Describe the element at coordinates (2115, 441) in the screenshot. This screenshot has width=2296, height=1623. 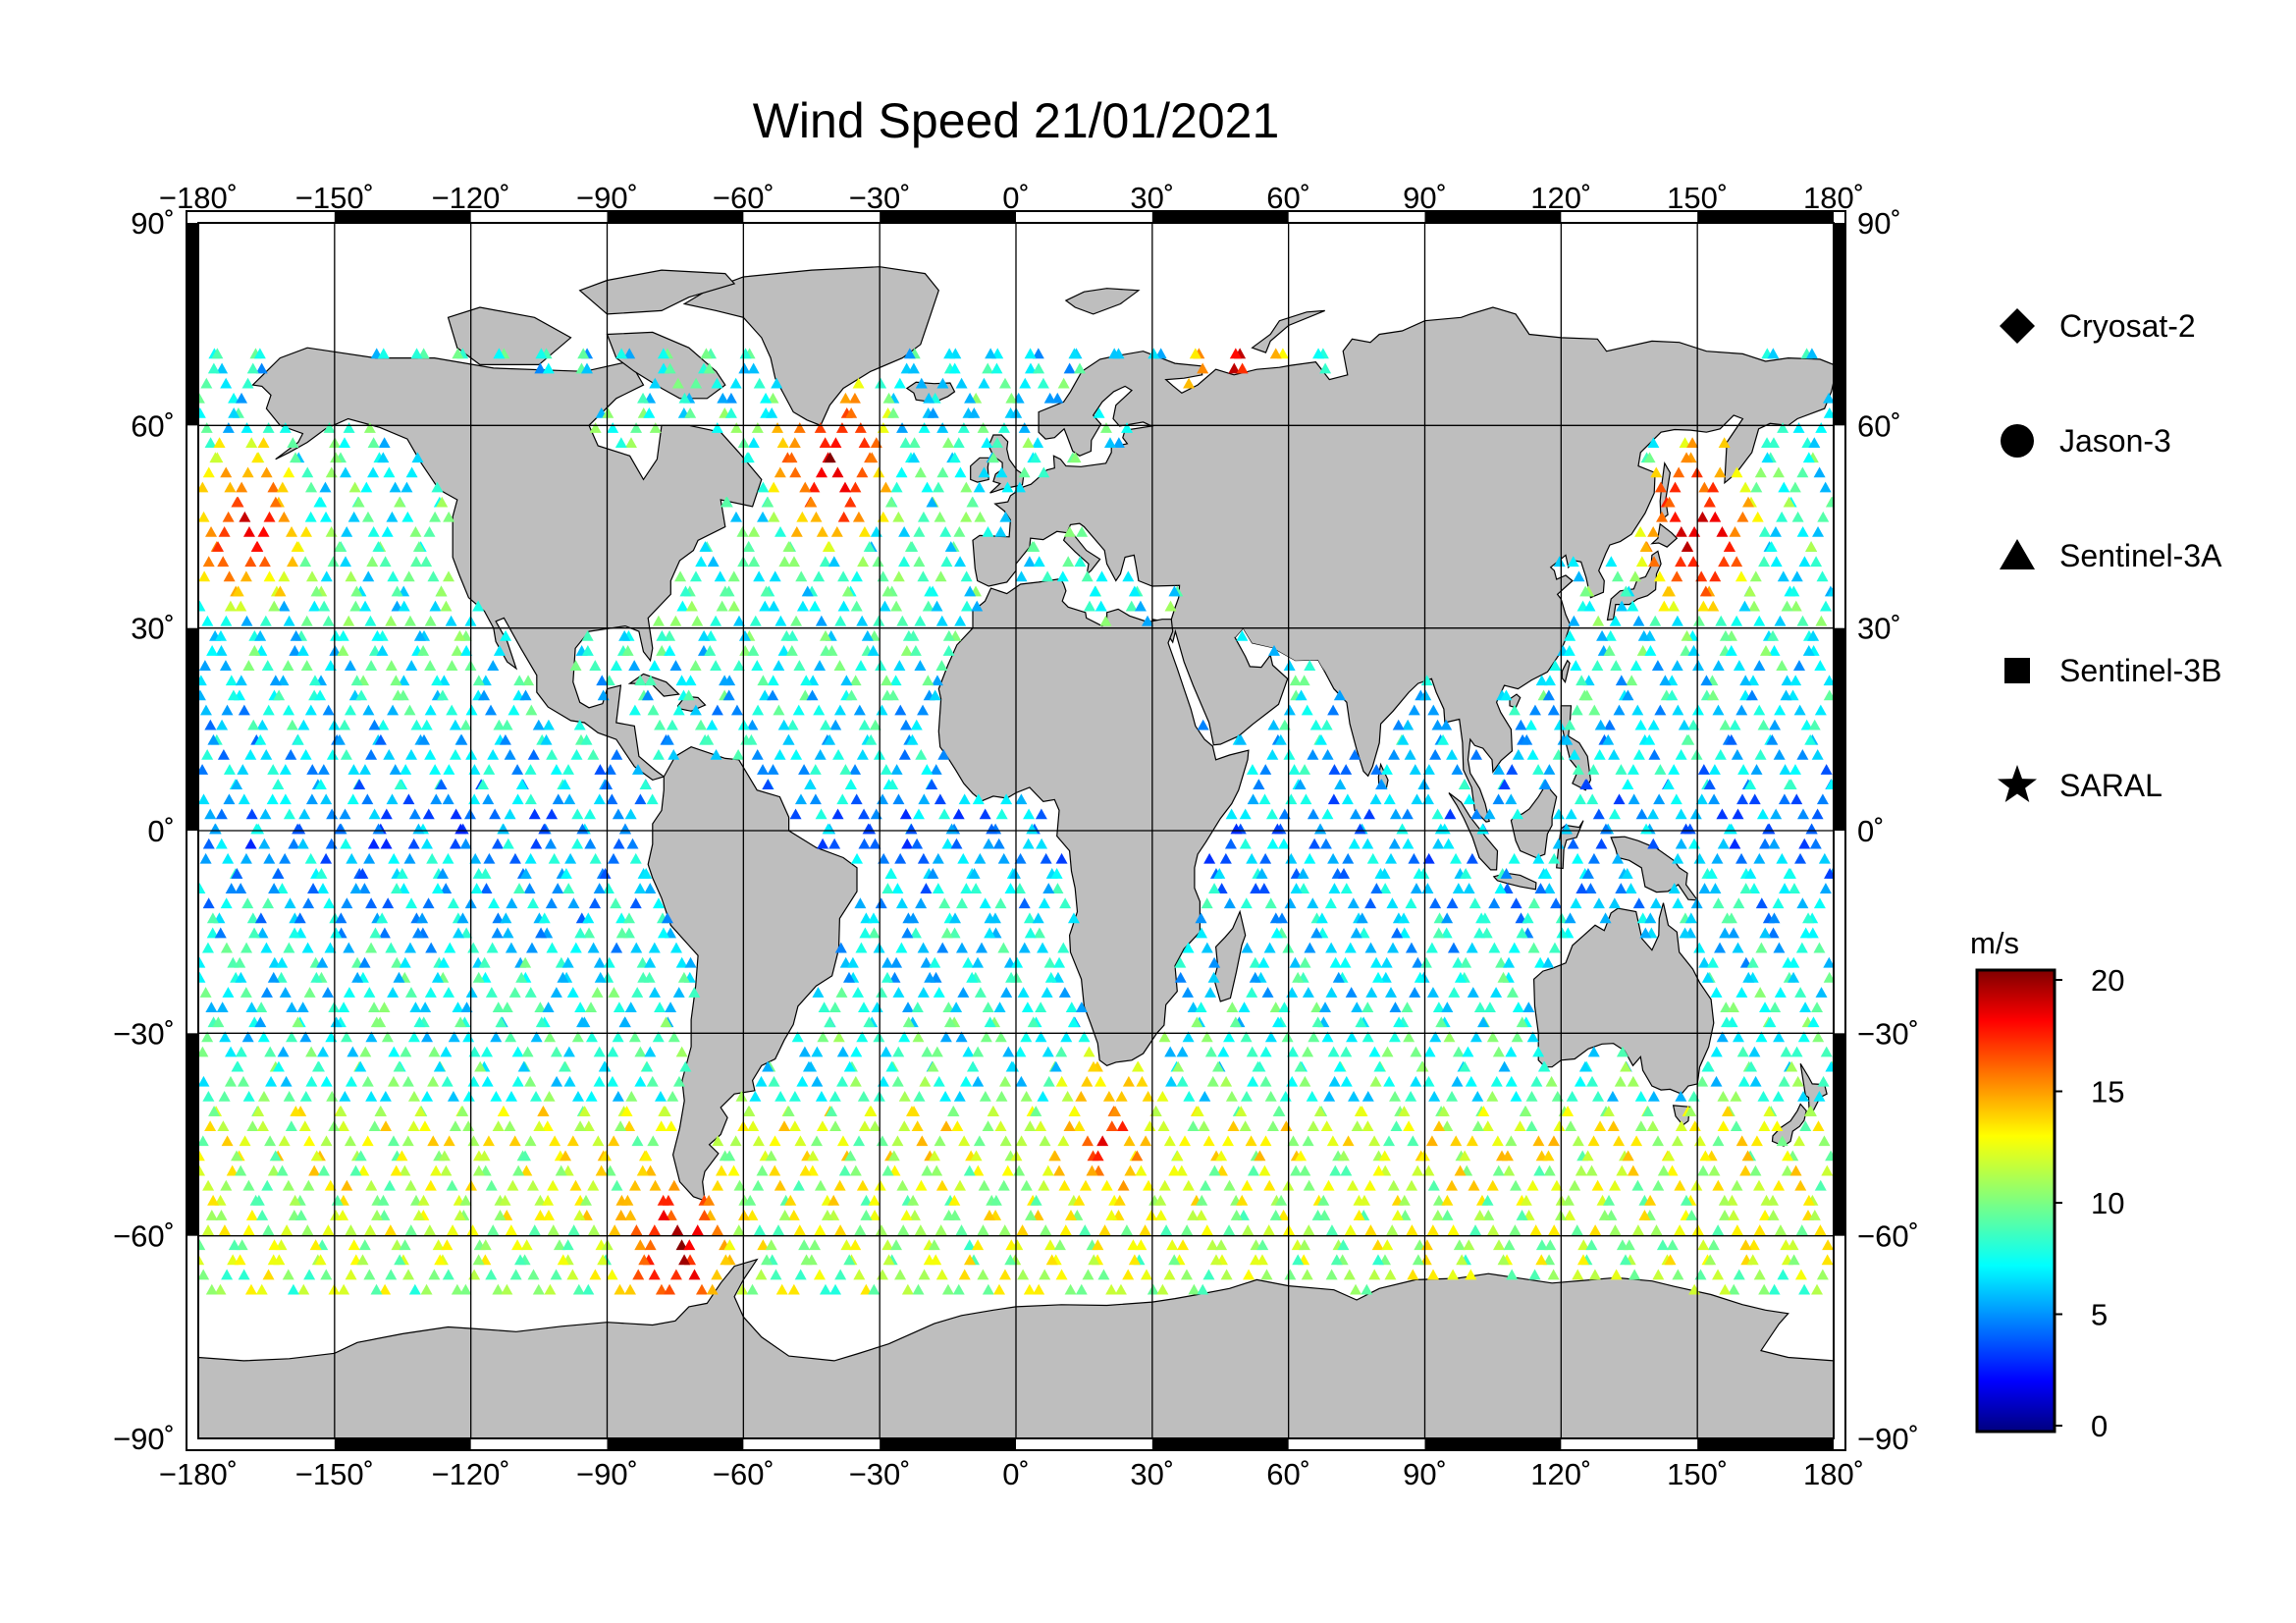
I see `legend-label: Jason-3` at that location.